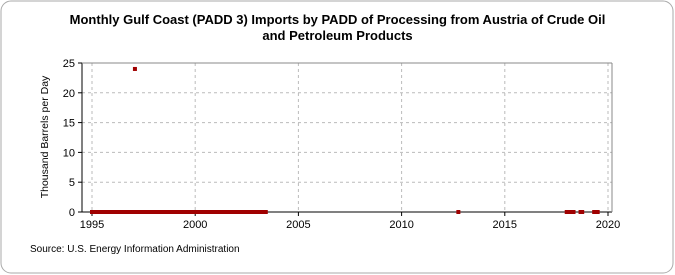 This screenshot has width=675, height=275. I want to click on x-tick-label: 2000, so click(195, 225).